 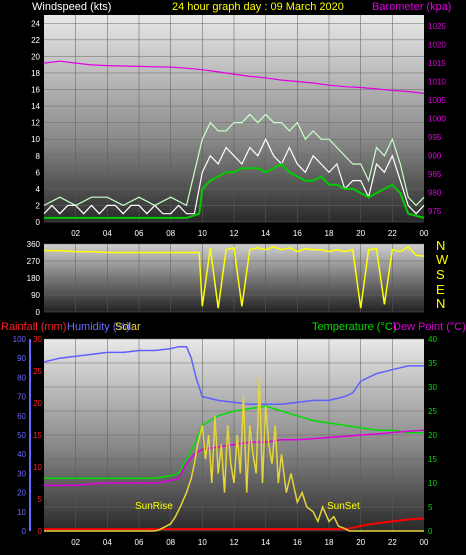 I want to click on compass-label-e: E, so click(x=440, y=289).